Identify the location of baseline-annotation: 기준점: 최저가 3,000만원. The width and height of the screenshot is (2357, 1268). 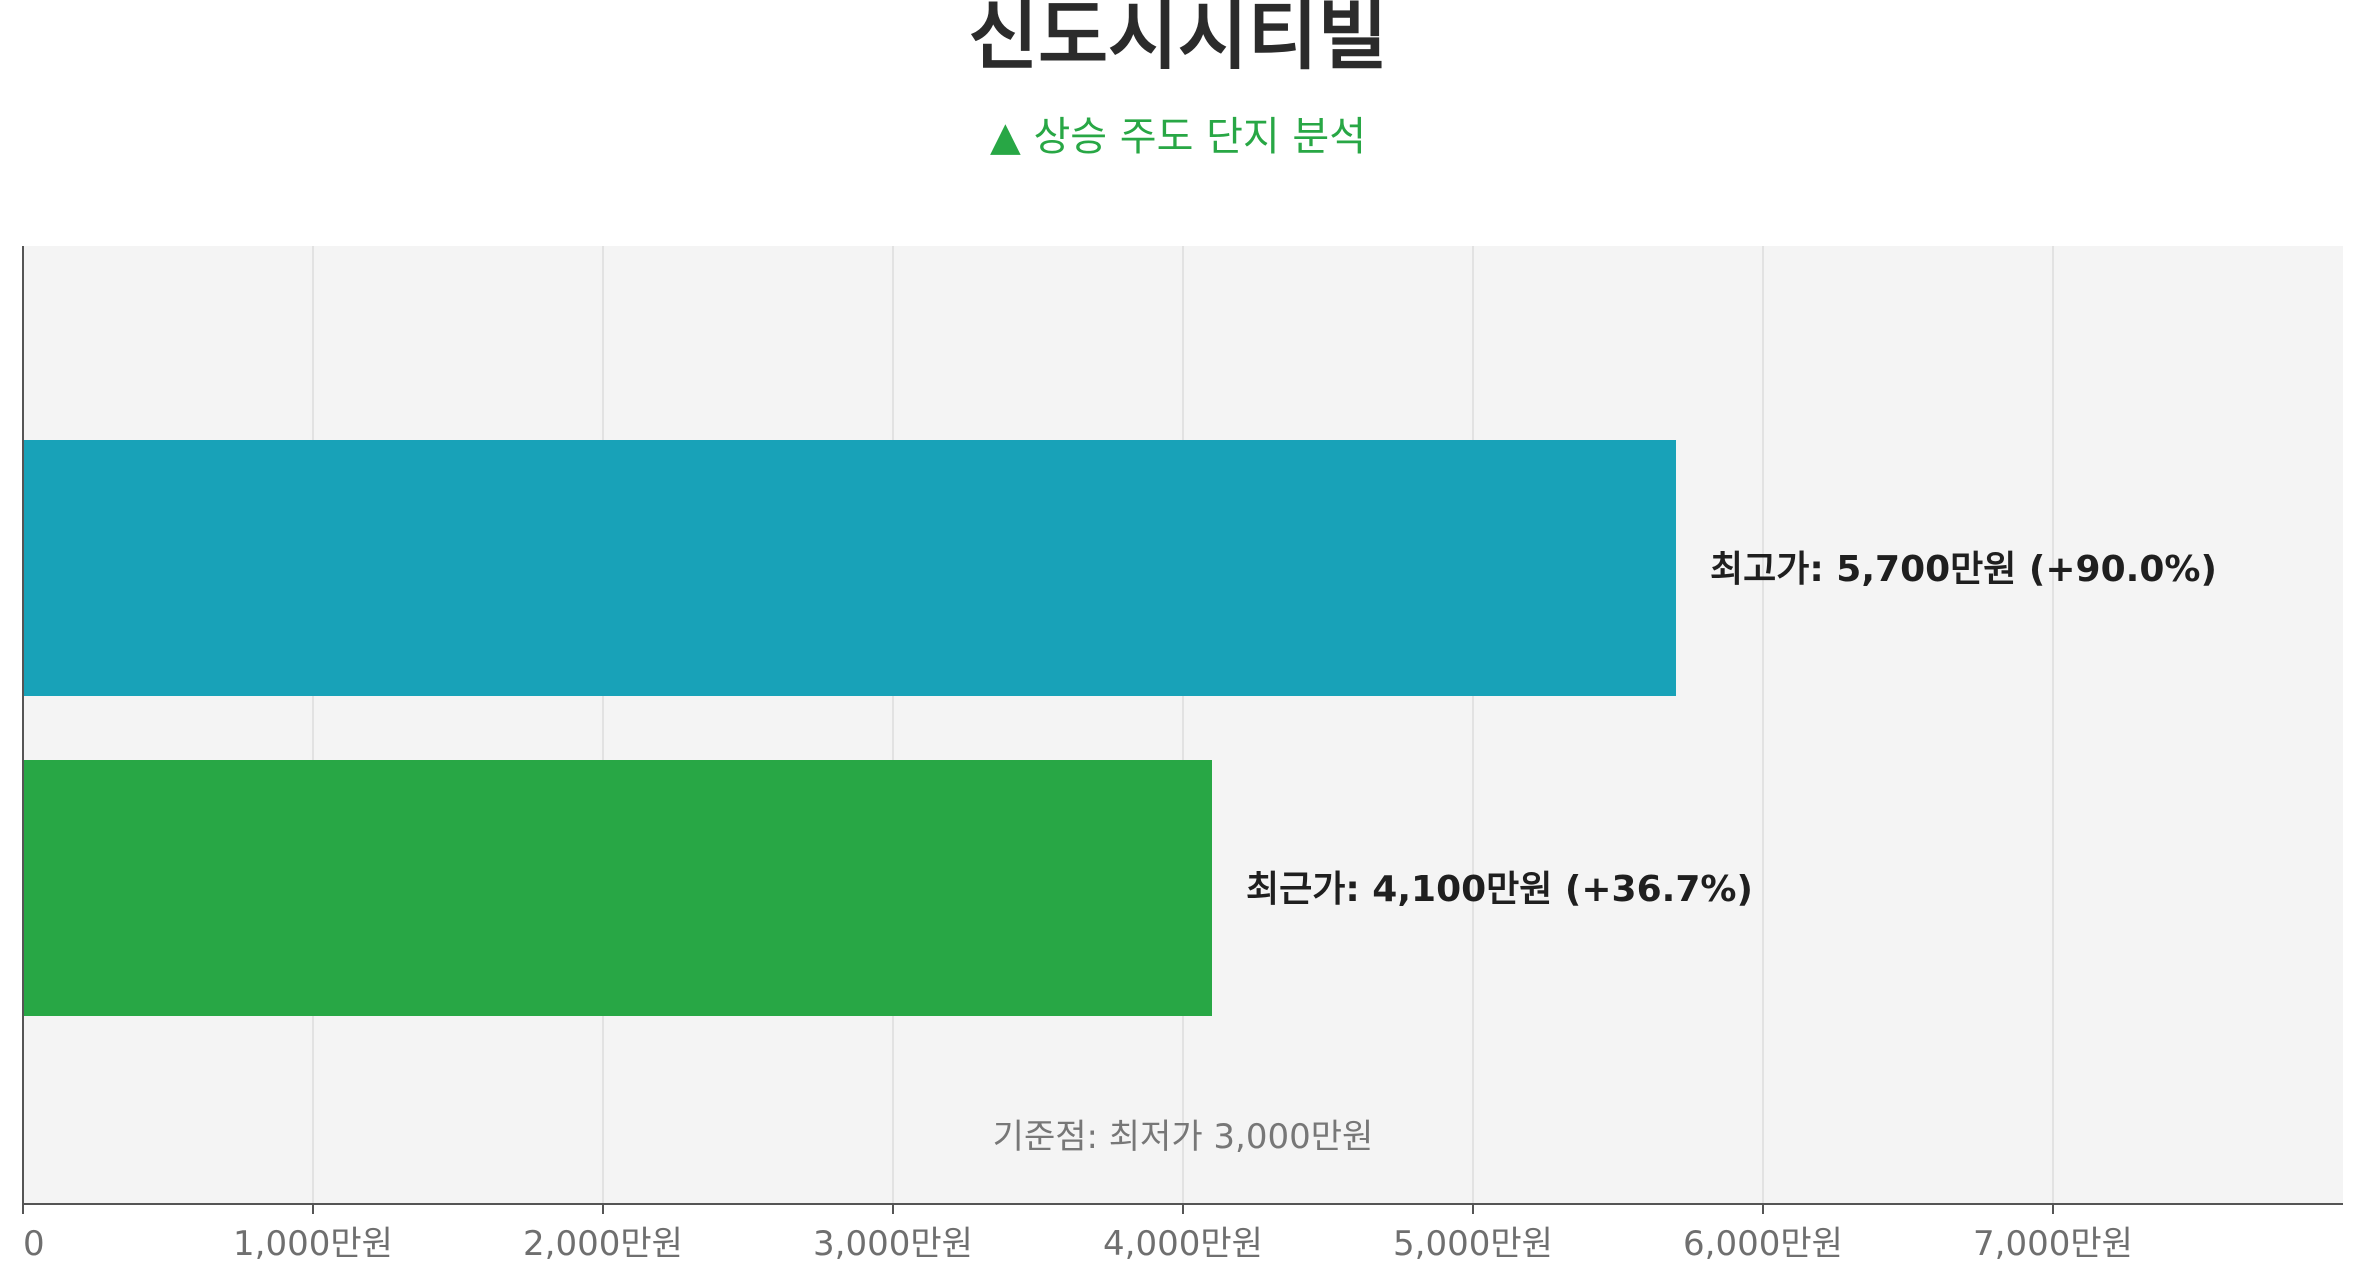
(1183, 1137).